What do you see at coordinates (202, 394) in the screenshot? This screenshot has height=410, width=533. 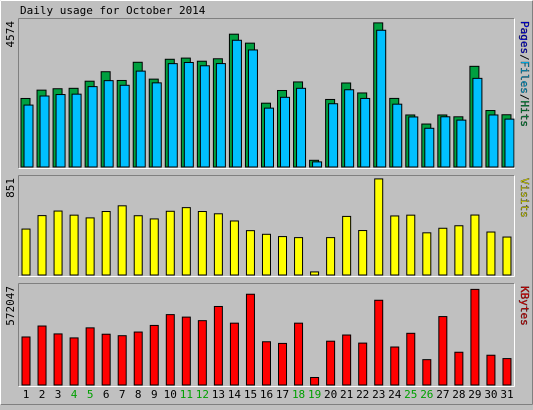 I see `x-tick-label-day-12: 12` at bounding box center [202, 394].